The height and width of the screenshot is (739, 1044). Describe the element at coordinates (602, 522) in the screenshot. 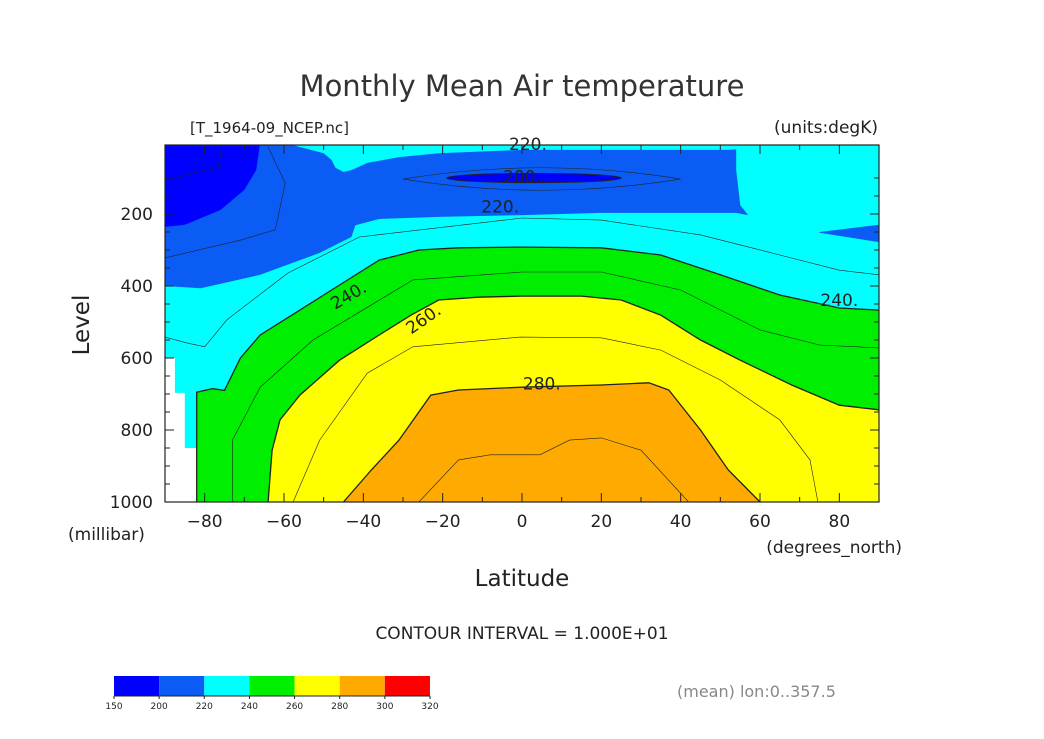

I see `x-tick-label: 20` at that location.